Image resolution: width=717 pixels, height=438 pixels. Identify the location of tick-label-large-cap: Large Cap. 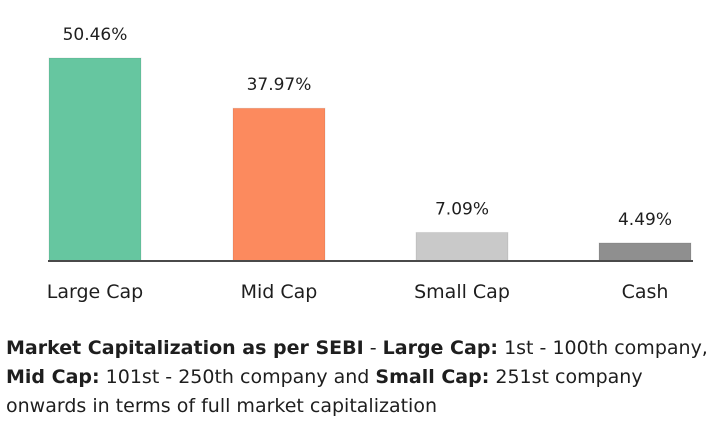
(95, 292).